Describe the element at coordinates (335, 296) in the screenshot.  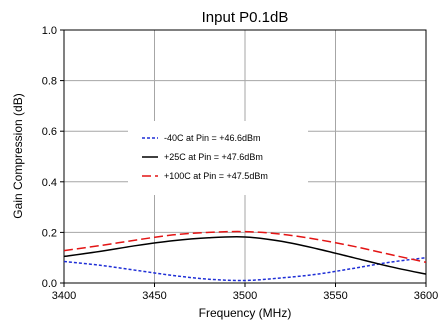
I see `x-tick-label: 3550` at that location.